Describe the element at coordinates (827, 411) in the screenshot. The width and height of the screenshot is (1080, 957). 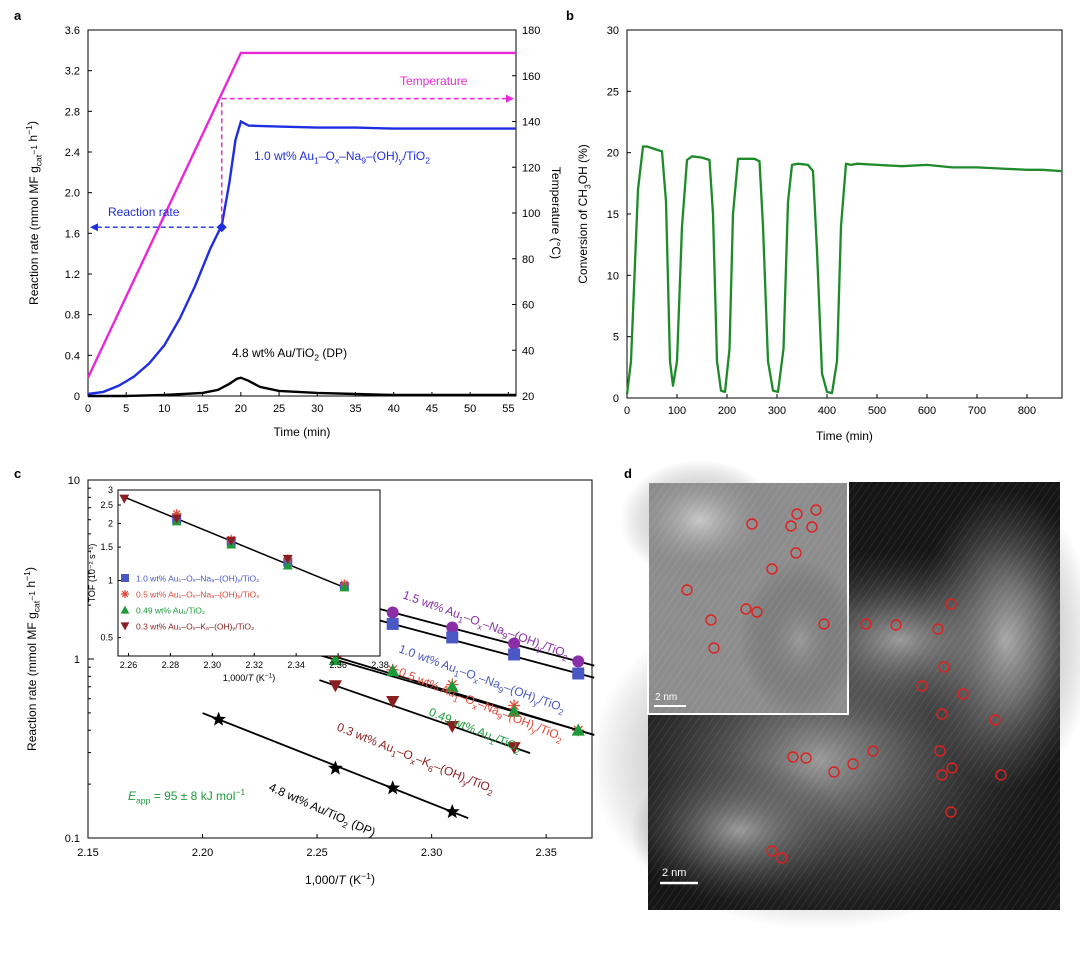
I see `x-tick-label: 400` at that location.